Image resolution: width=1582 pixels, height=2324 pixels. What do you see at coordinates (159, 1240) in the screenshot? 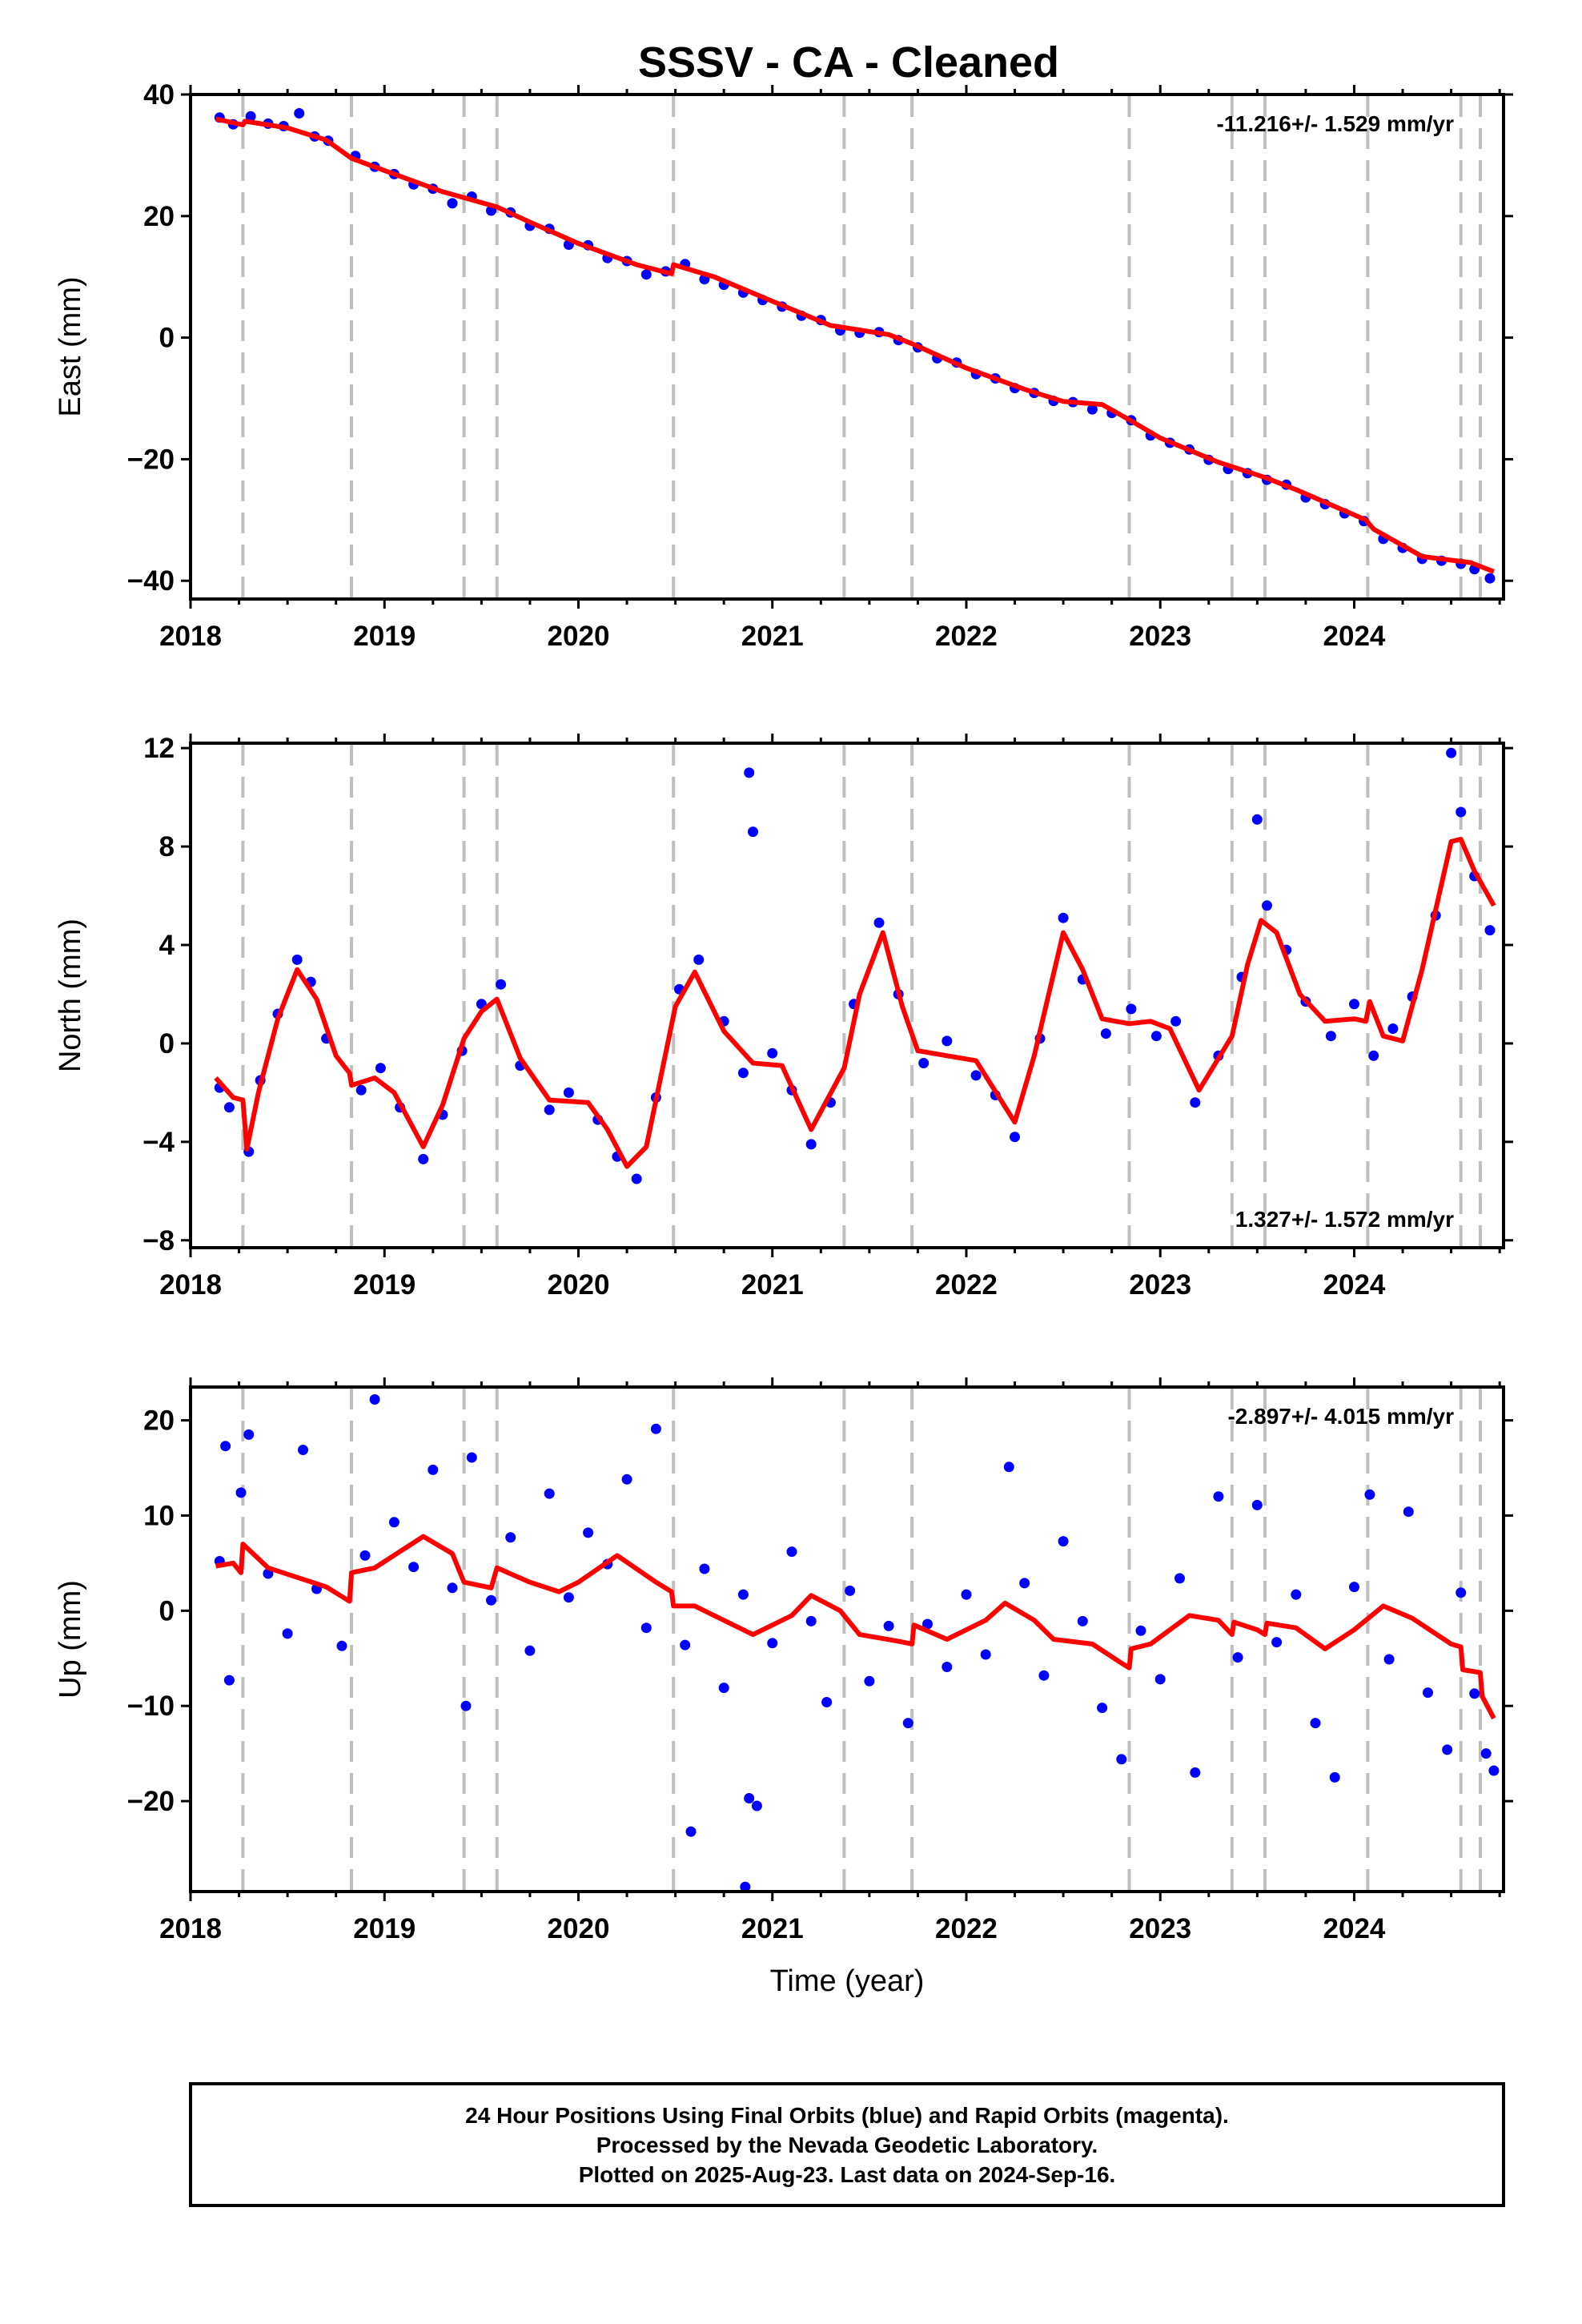
I see `north-y-tick-label-0: −8` at bounding box center [159, 1240].